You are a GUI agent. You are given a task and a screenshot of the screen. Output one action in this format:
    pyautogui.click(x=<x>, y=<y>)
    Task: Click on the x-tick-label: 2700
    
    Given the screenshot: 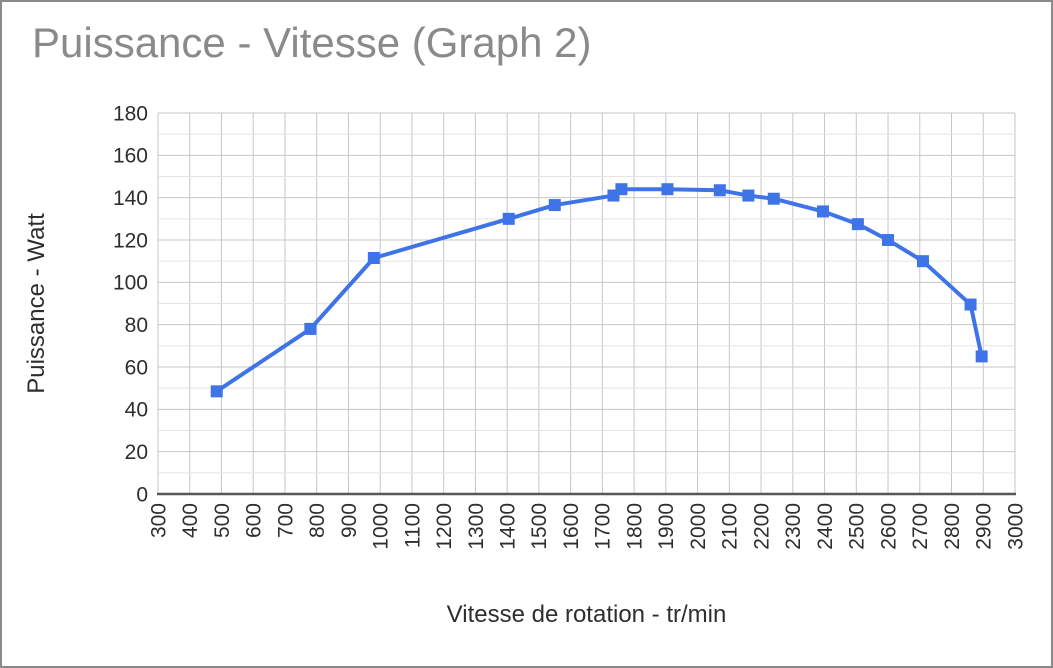 What is the action you would take?
    pyautogui.click(x=920, y=526)
    